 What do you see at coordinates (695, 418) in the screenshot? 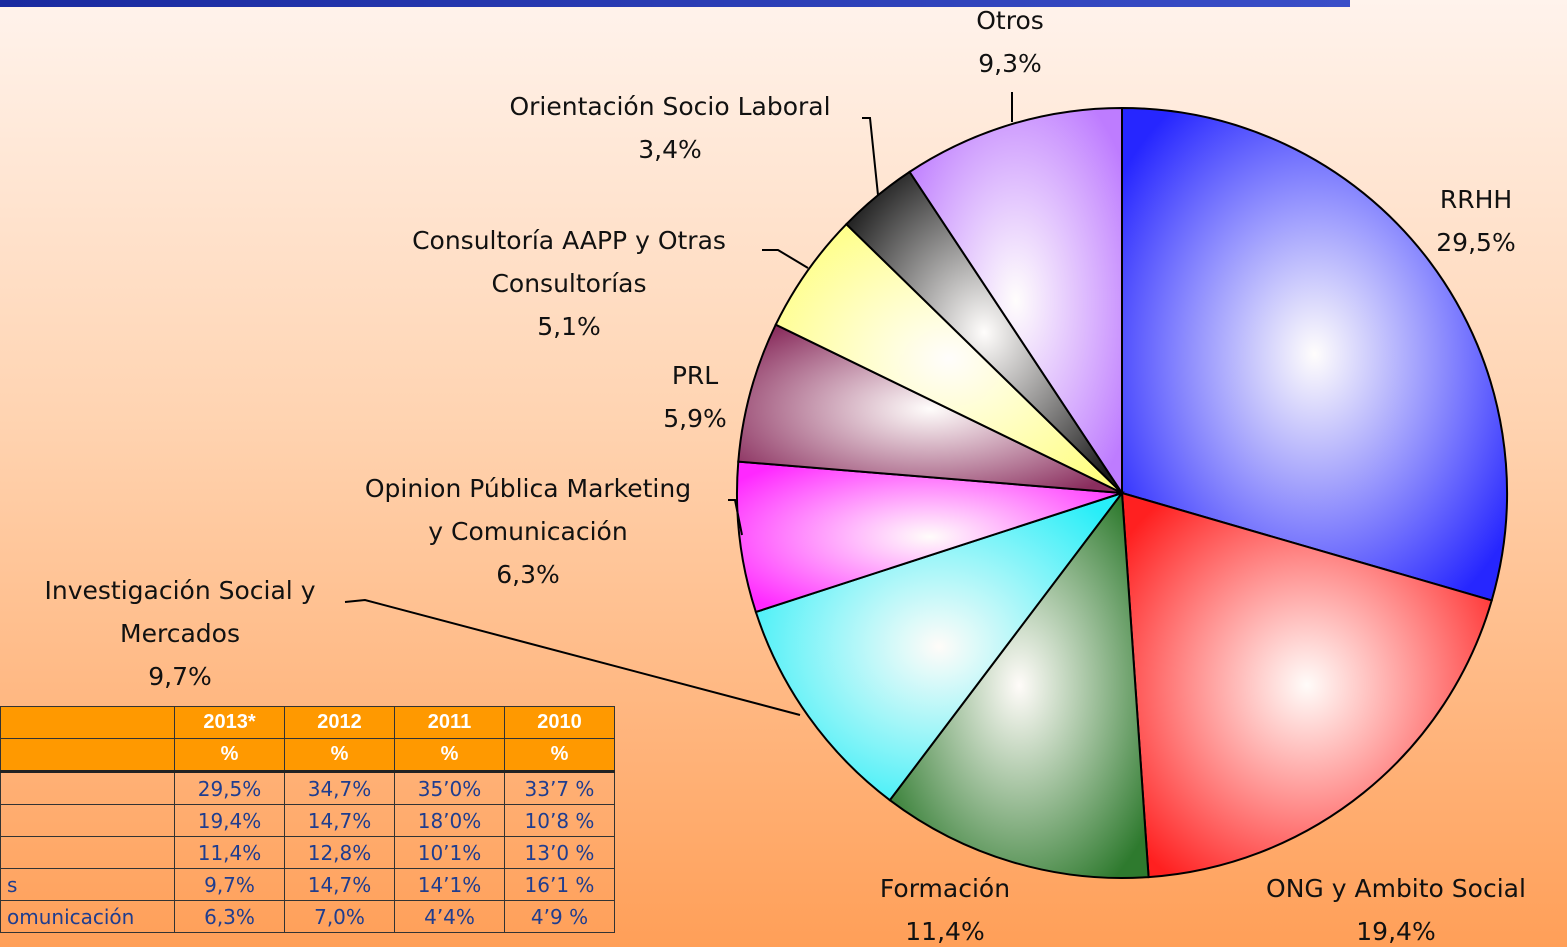
I see `slice-value: 5,9%` at bounding box center [695, 418].